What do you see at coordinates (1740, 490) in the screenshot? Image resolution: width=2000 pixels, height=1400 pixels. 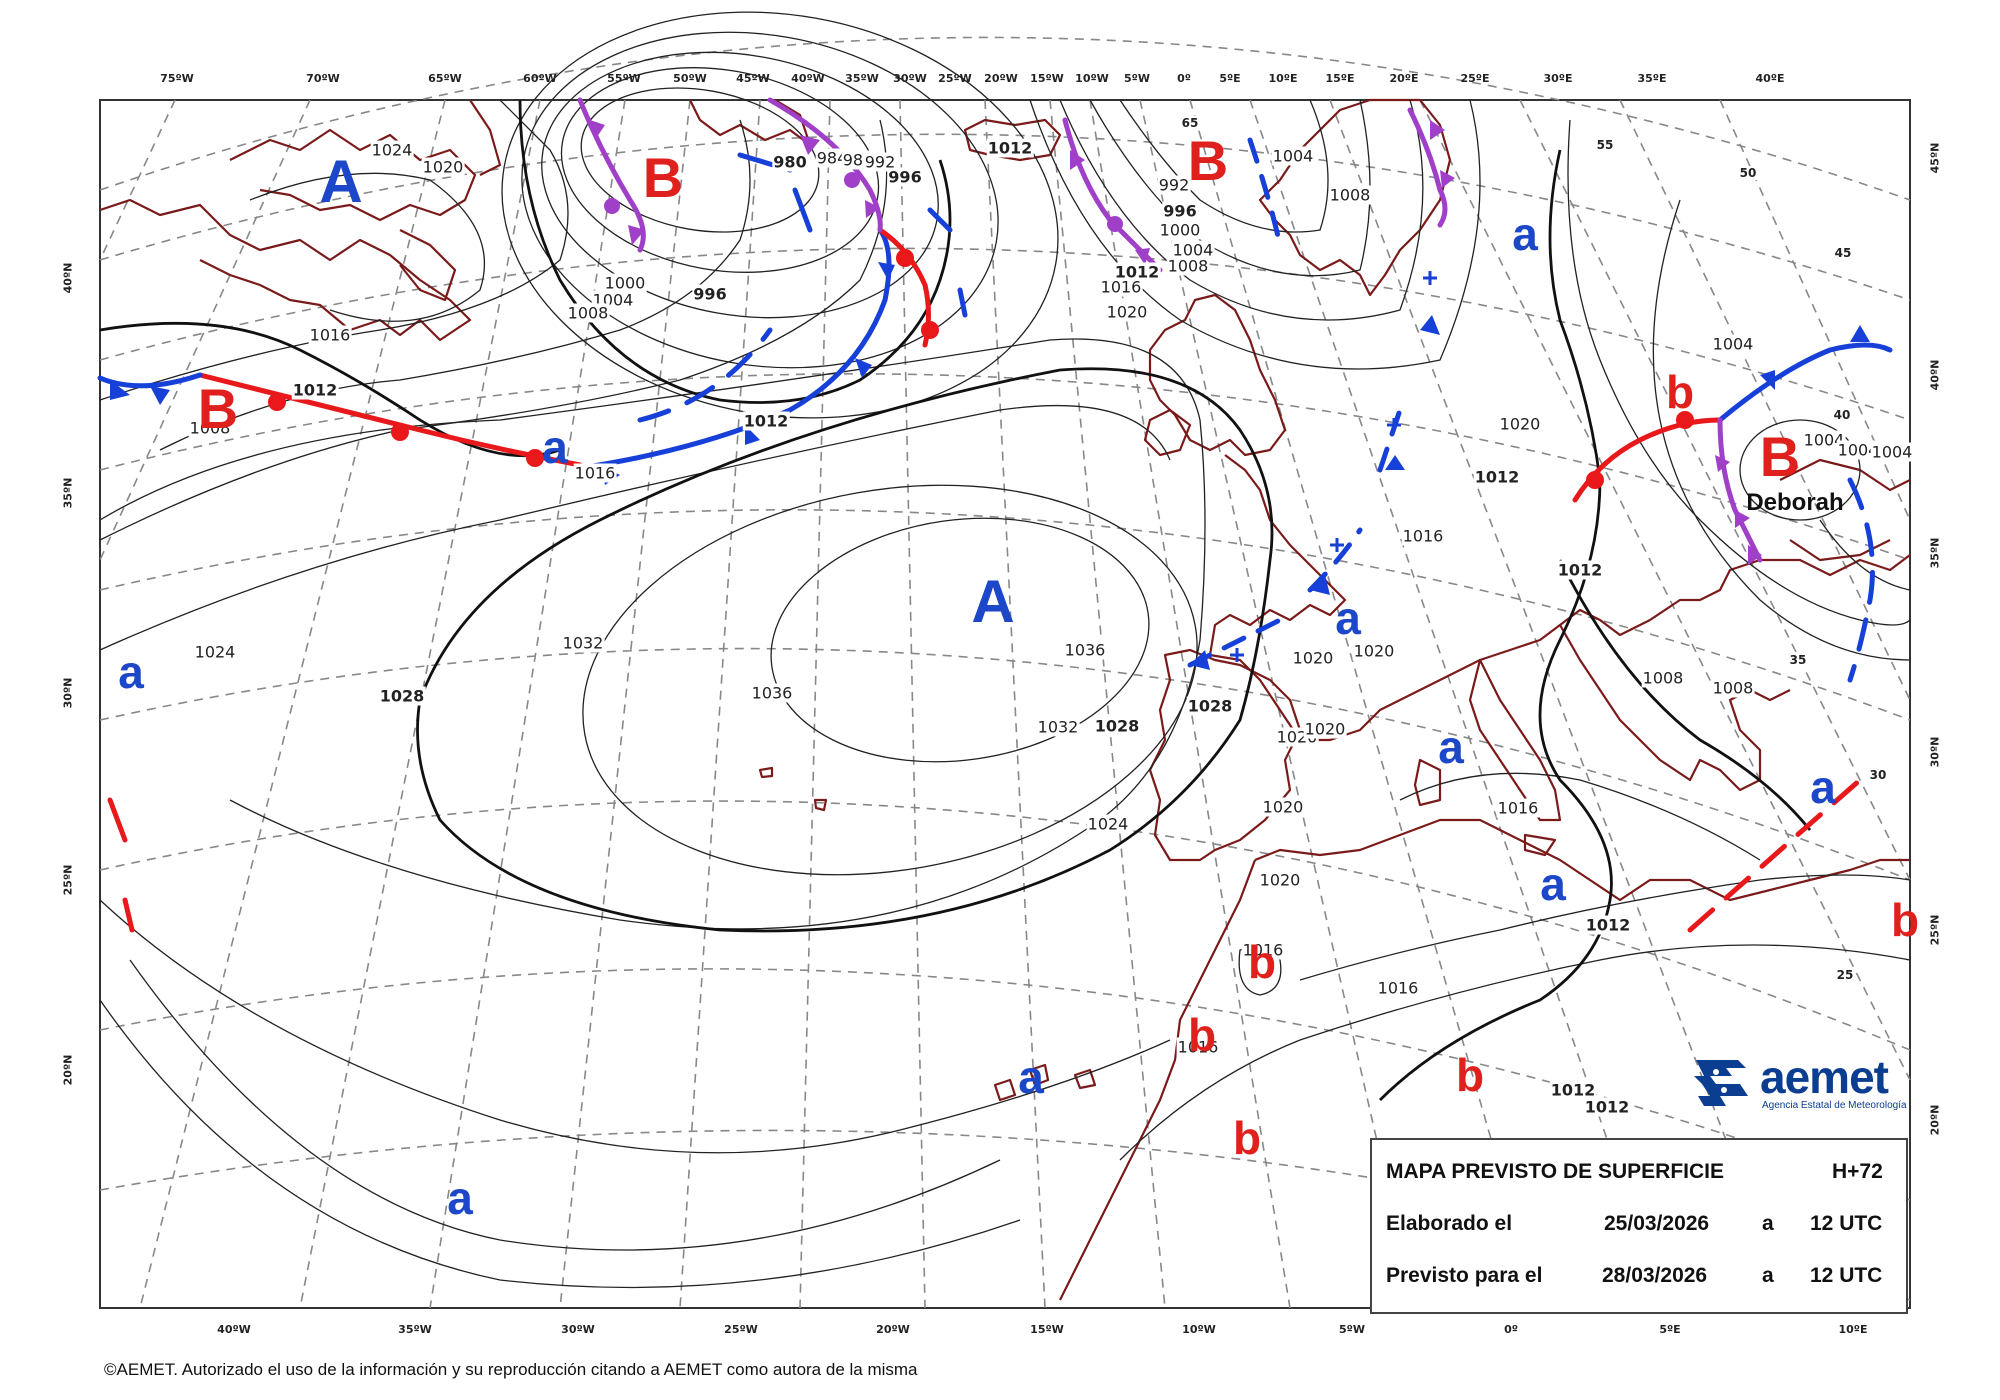 I see `occluded-front-deborah` at bounding box center [1740, 490].